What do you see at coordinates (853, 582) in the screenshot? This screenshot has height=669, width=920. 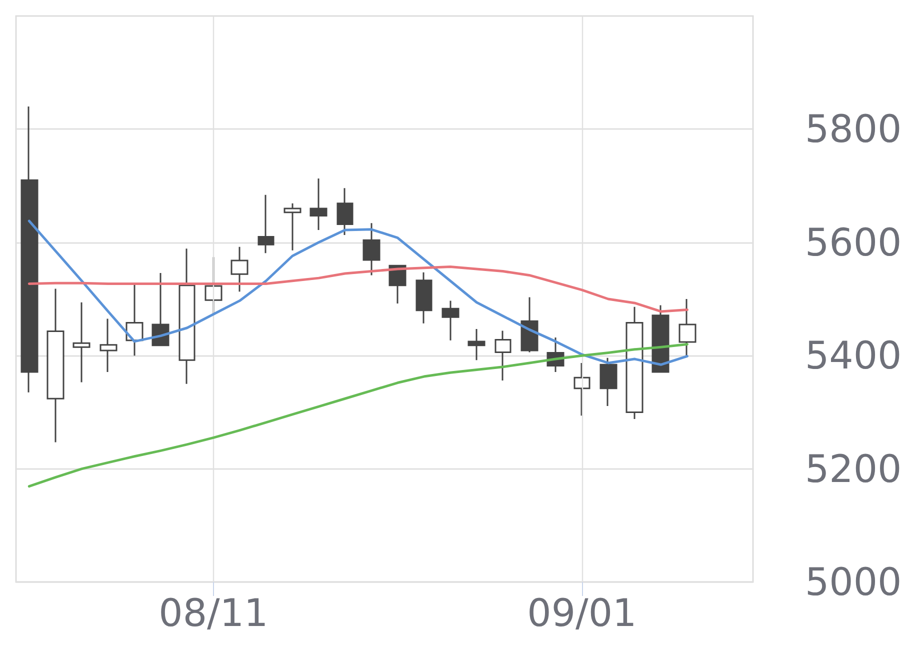 I see `y-tick-label: 5000` at bounding box center [853, 582].